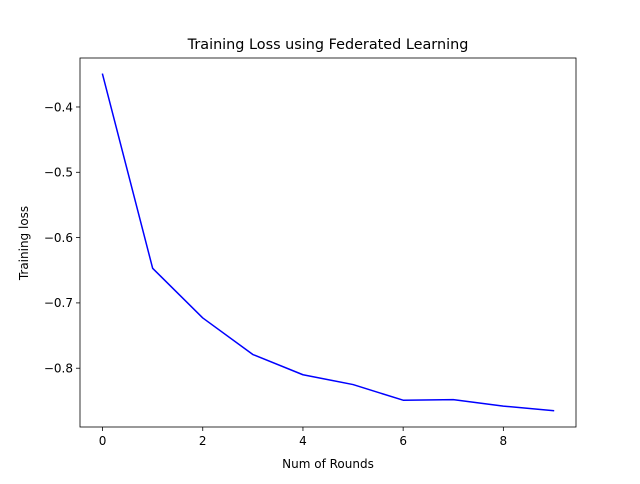 The width and height of the screenshot is (640, 484). I want to click on y-tick-label: −0.4, so click(58, 107).